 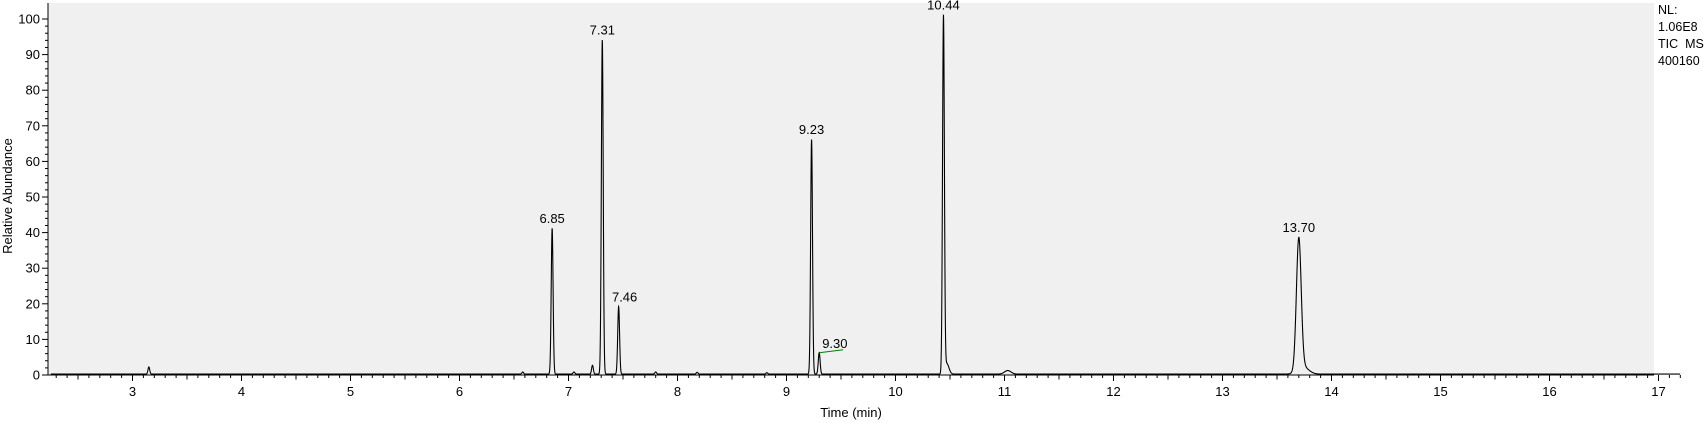 What do you see at coordinates (1113, 391) in the screenshot?
I see `x-tick-label: 12` at bounding box center [1113, 391].